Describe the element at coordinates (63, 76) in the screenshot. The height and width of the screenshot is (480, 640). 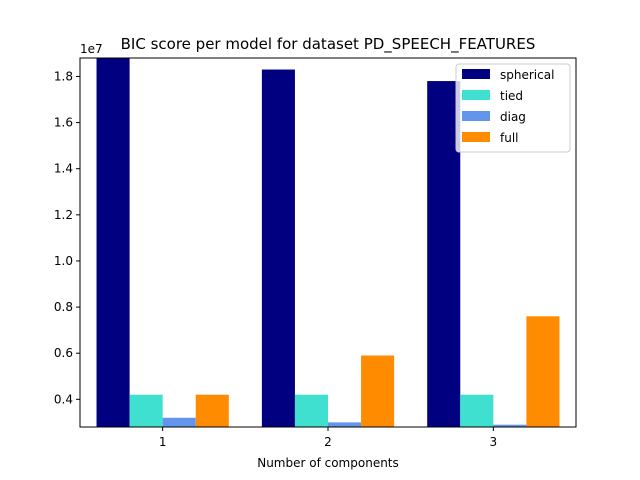
I see `y-tick-label: 1.8` at that location.